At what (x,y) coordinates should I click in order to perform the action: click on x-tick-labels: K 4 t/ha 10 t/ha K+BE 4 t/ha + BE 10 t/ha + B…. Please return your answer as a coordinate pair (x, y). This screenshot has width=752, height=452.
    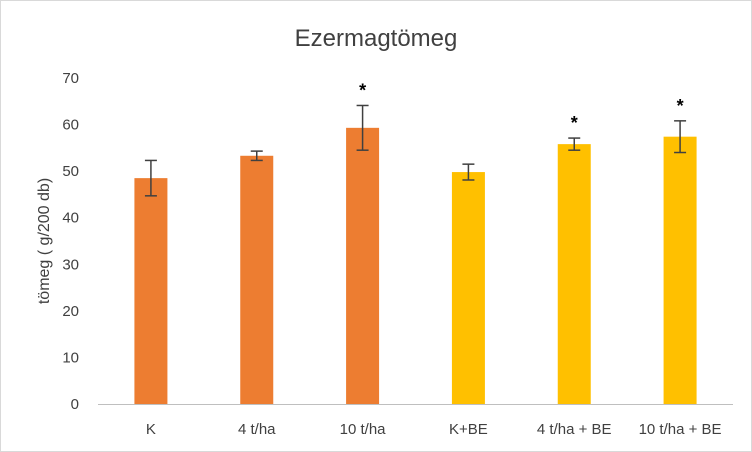
    Looking at the image, I should click on (434, 429).